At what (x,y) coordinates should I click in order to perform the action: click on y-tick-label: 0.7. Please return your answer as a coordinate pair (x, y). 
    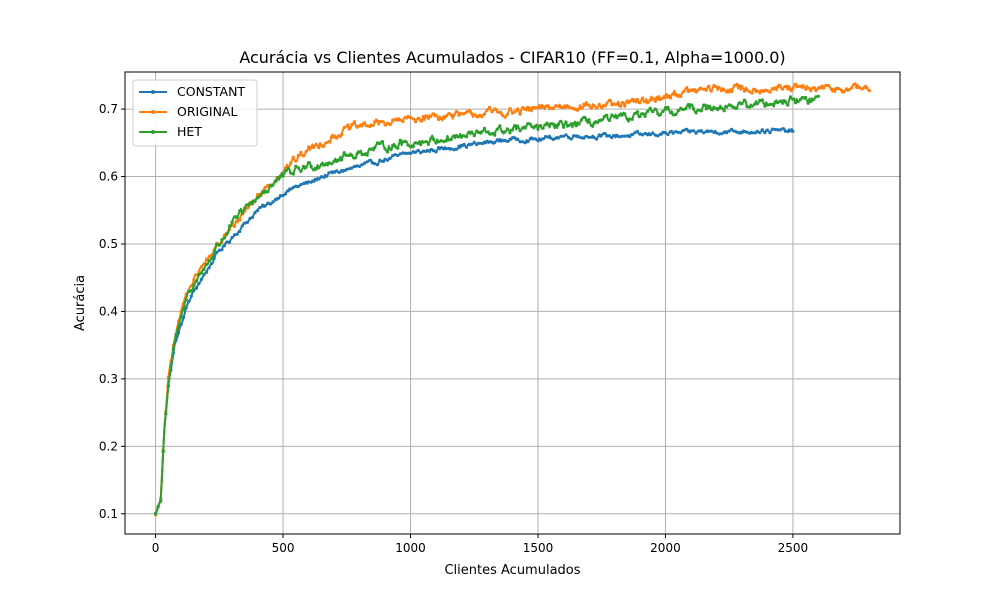
    Looking at the image, I should click on (108, 109).